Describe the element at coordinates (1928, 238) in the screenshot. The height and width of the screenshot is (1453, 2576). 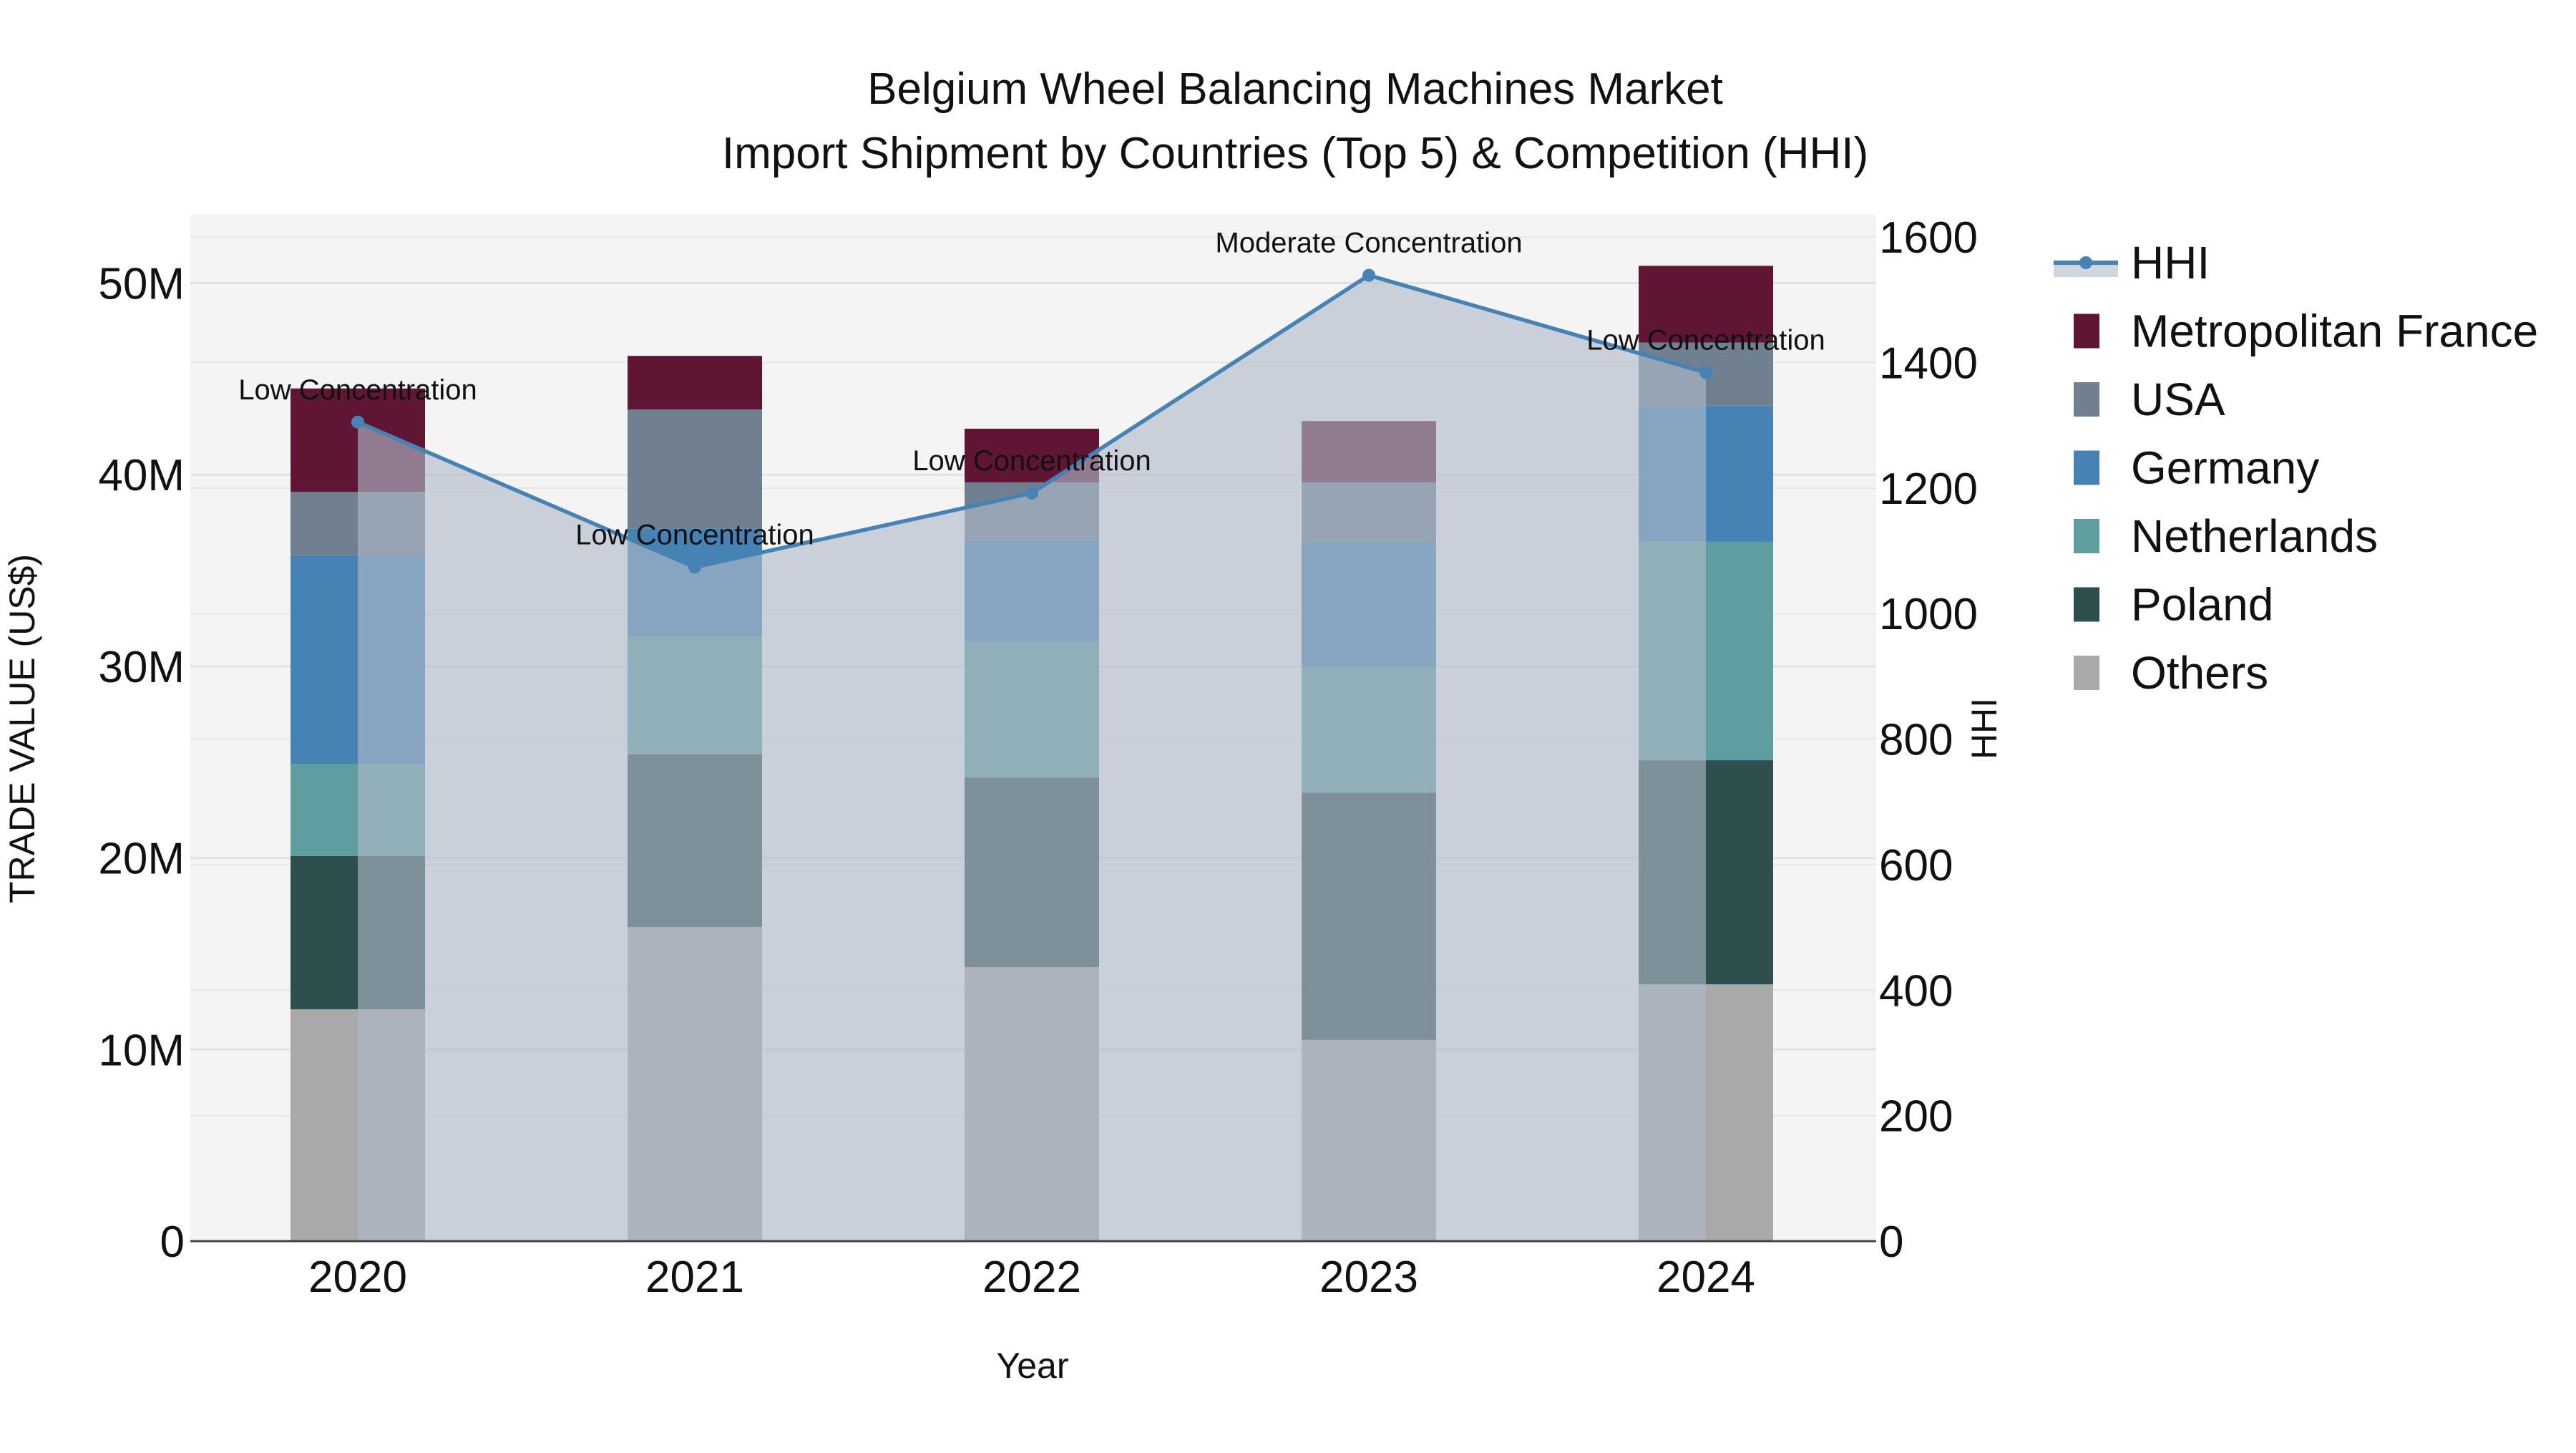
I see `right-tick-label: 1600` at that location.